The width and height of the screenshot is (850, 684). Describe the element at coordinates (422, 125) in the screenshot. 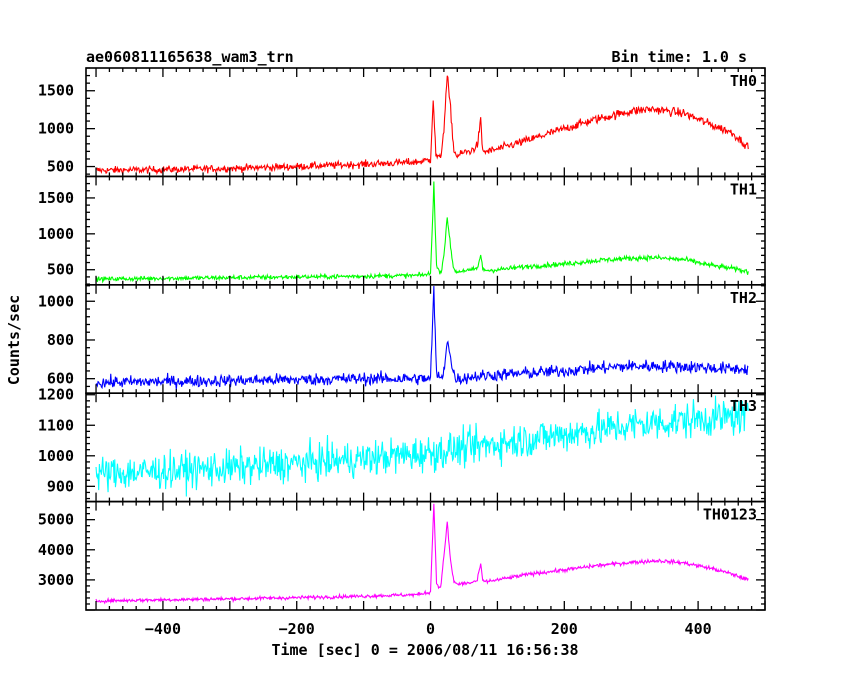

I see `series-line-th0` at that location.